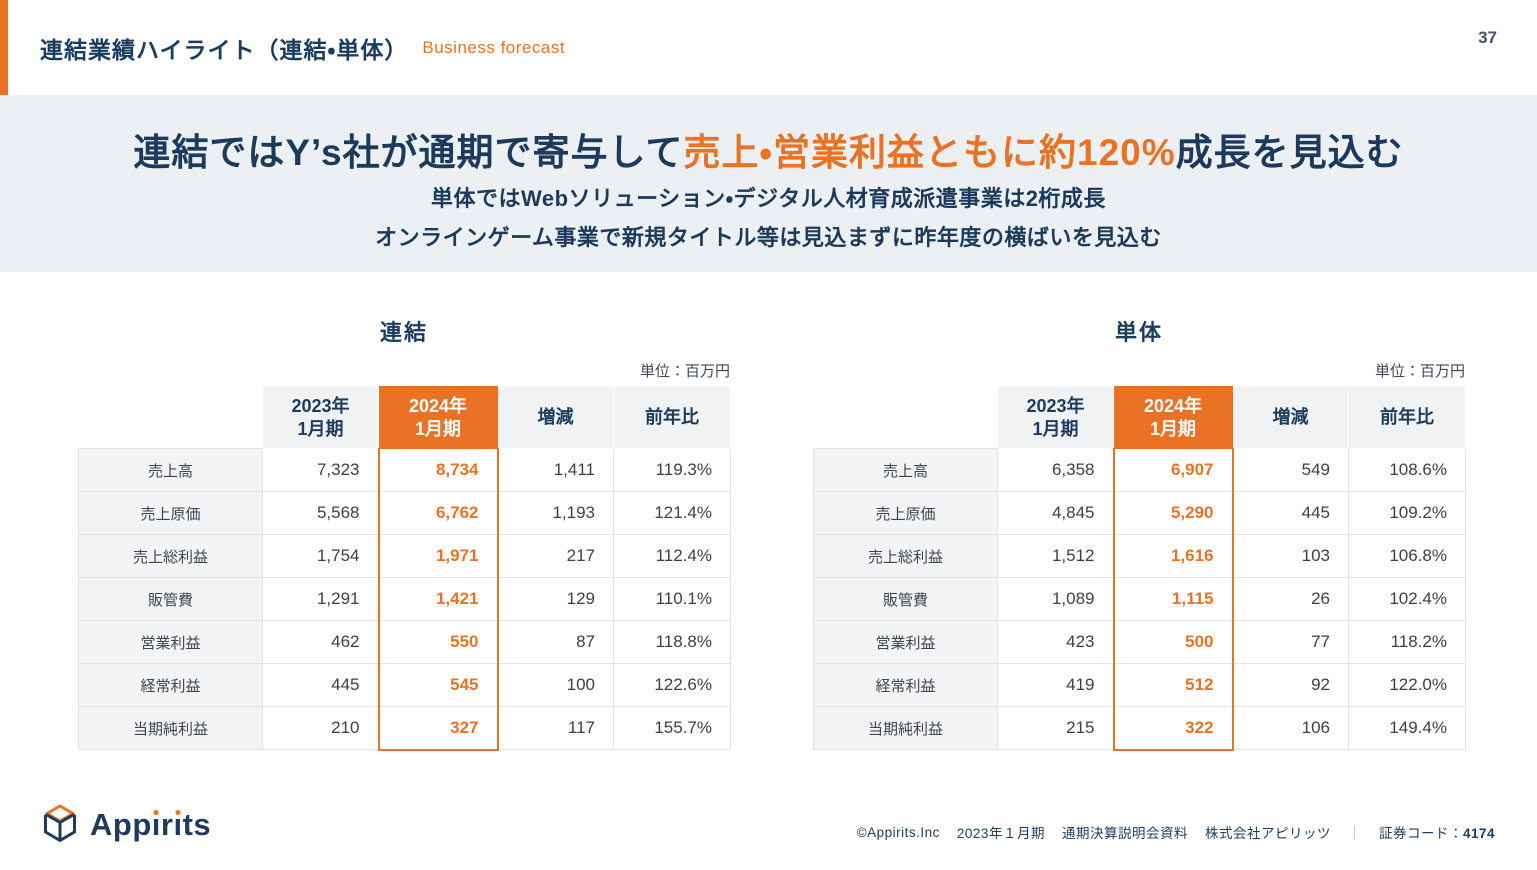 The width and height of the screenshot is (1537, 870). Describe the element at coordinates (1407, 470) in the screenshot. I see `cell-yoy: 108.6%` at that location.